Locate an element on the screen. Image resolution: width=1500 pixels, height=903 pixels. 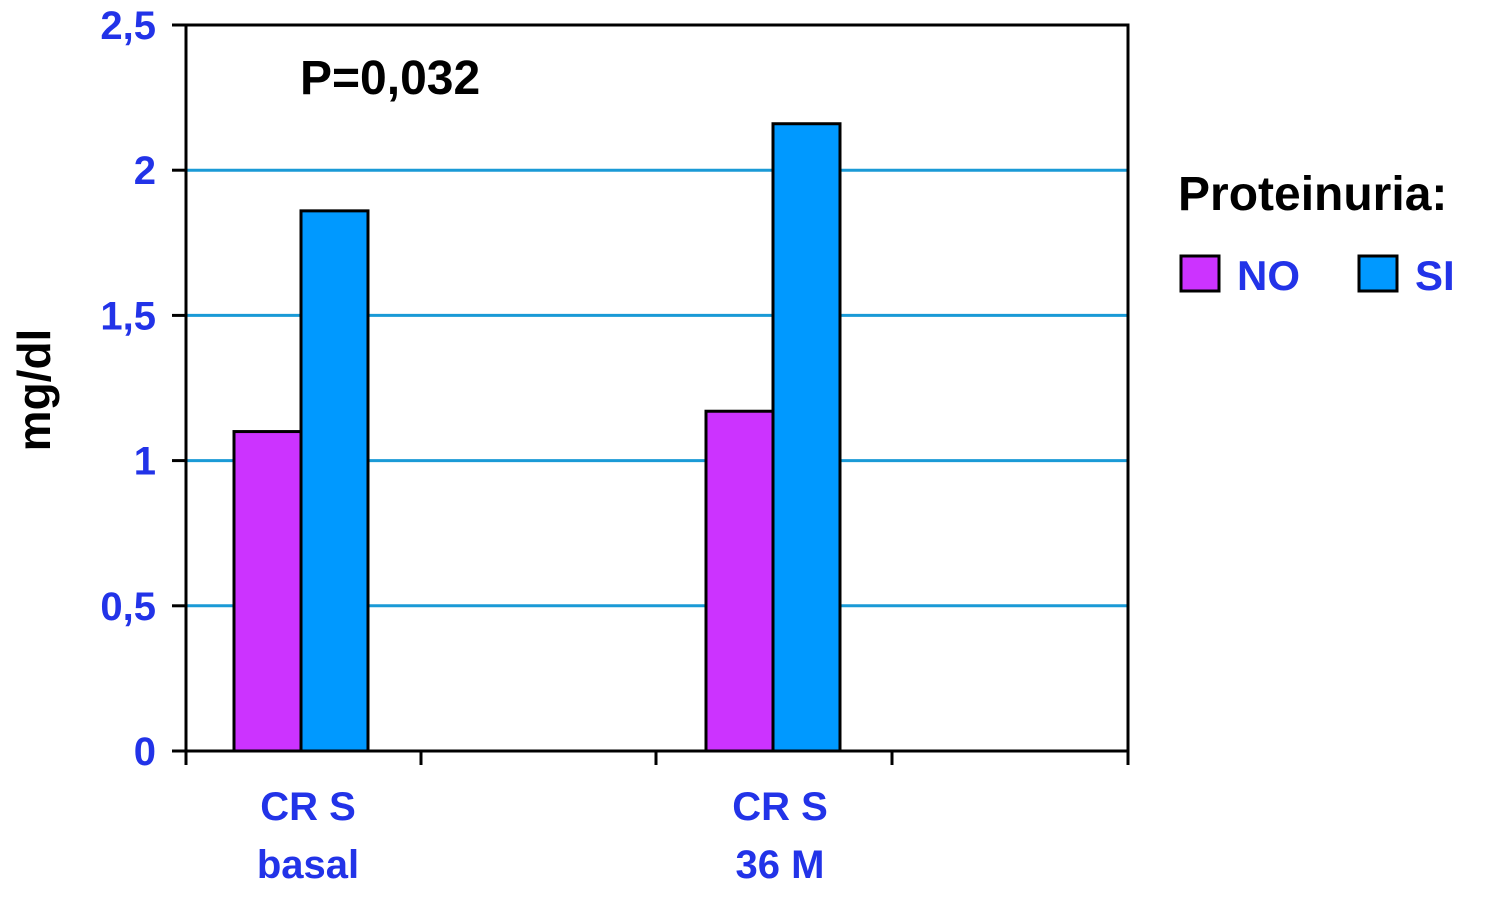
y-tick-label: 0,5 is located at coordinates (128, 607).